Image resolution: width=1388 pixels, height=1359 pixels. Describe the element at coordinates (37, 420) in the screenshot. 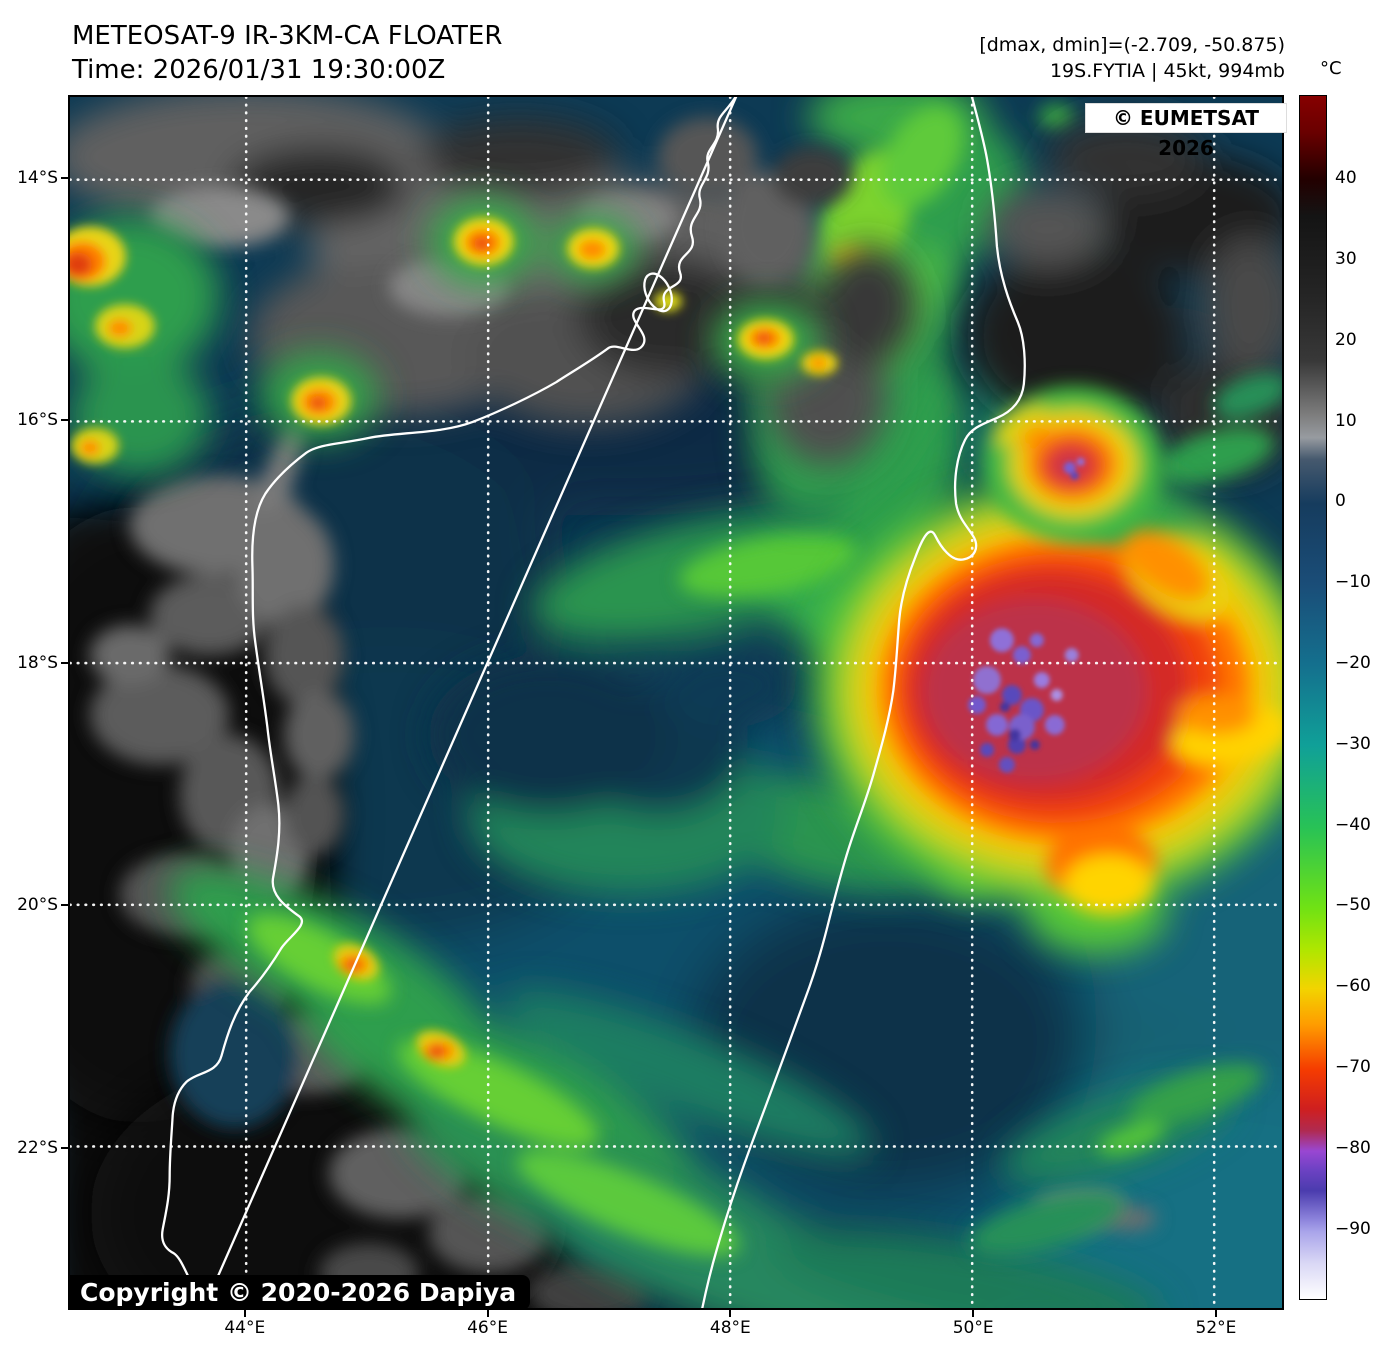

I see `lat-tick-label: 16°S` at that location.